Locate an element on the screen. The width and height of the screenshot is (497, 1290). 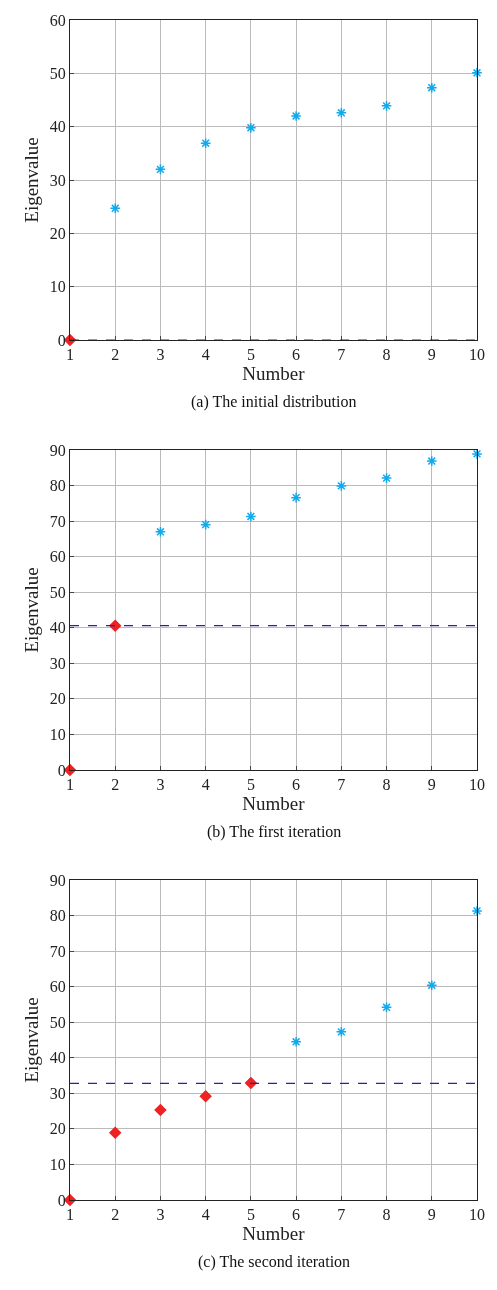
text: (b) The first iteration is located at coordinates (274, 832).